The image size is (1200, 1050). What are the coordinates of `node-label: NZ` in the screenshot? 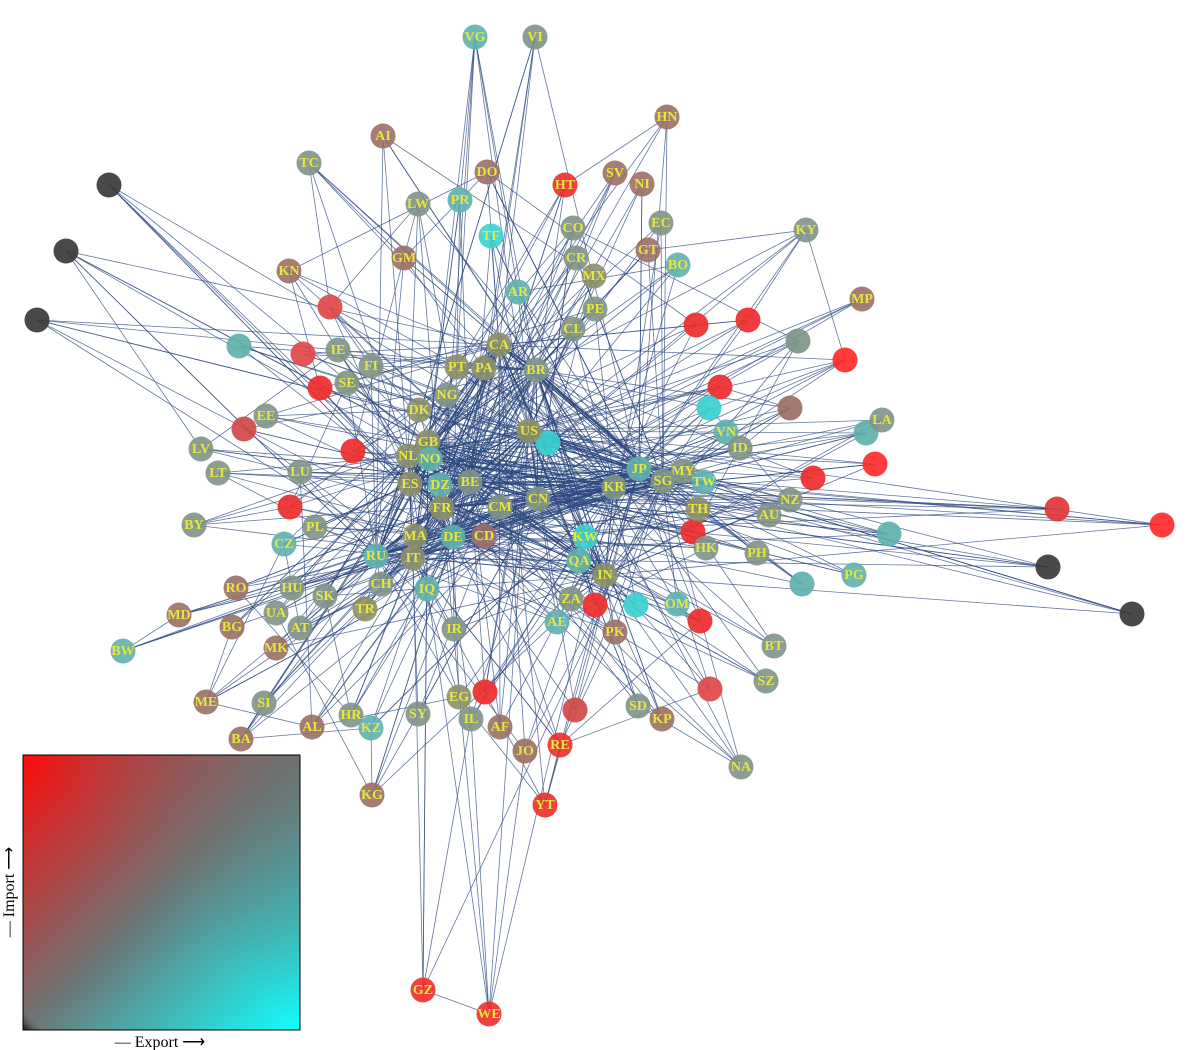 It's located at (789, 500).